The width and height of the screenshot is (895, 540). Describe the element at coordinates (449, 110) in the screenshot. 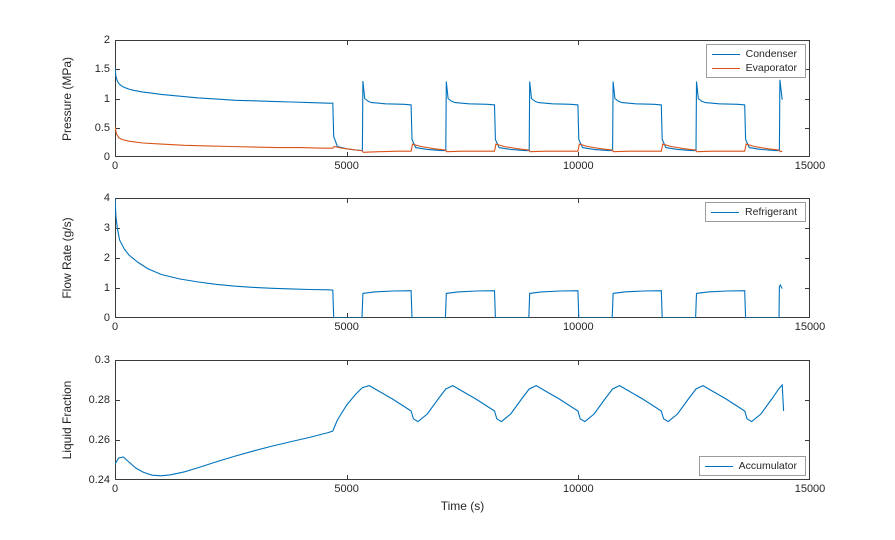

I see `series-line-condenser` at that location.